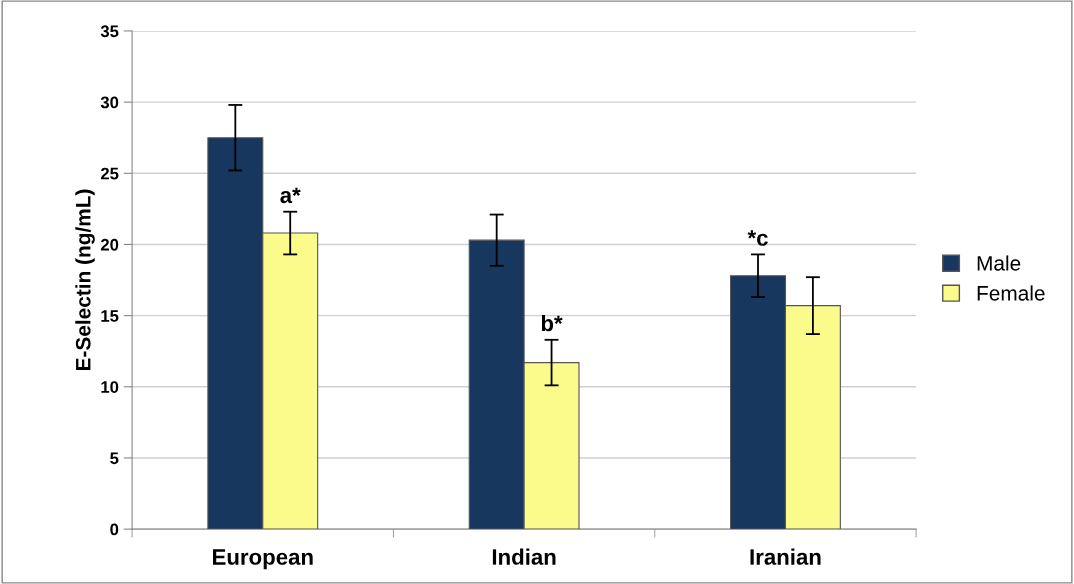 This screenshot has height=584, width=1074. I want to click on x-tick-label: Iranian, so click(785, 556).